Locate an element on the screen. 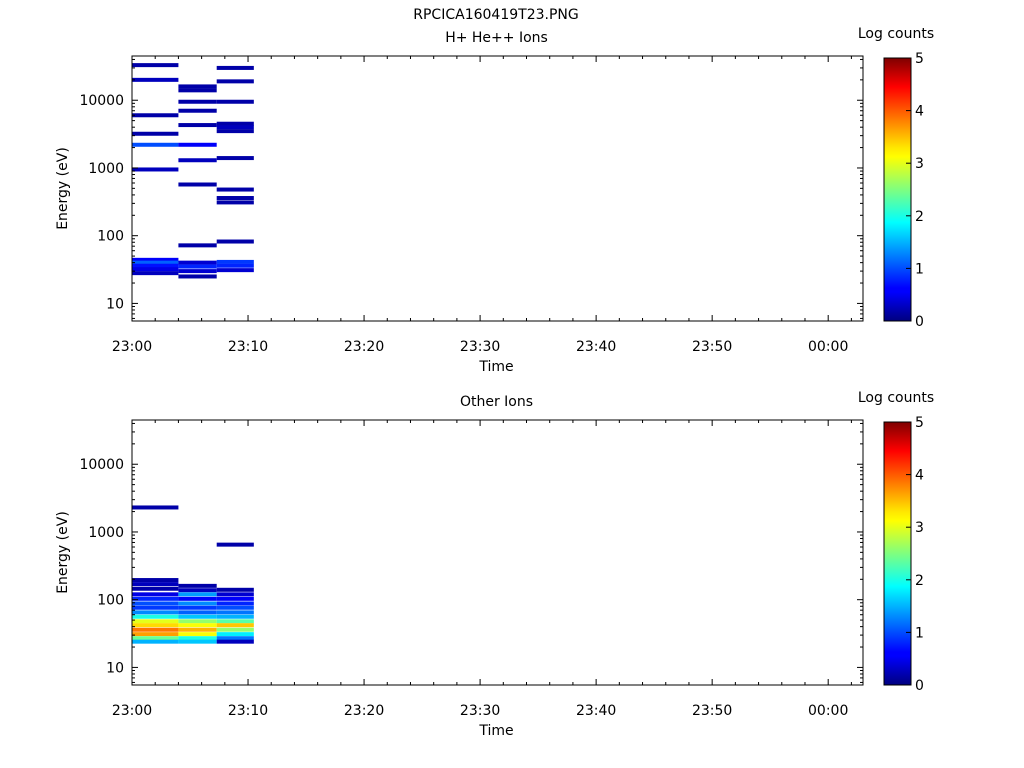 This screenshot has height=768, width=1024. y-axis-label: Energy (eV) is located at coordinates (63, 188).